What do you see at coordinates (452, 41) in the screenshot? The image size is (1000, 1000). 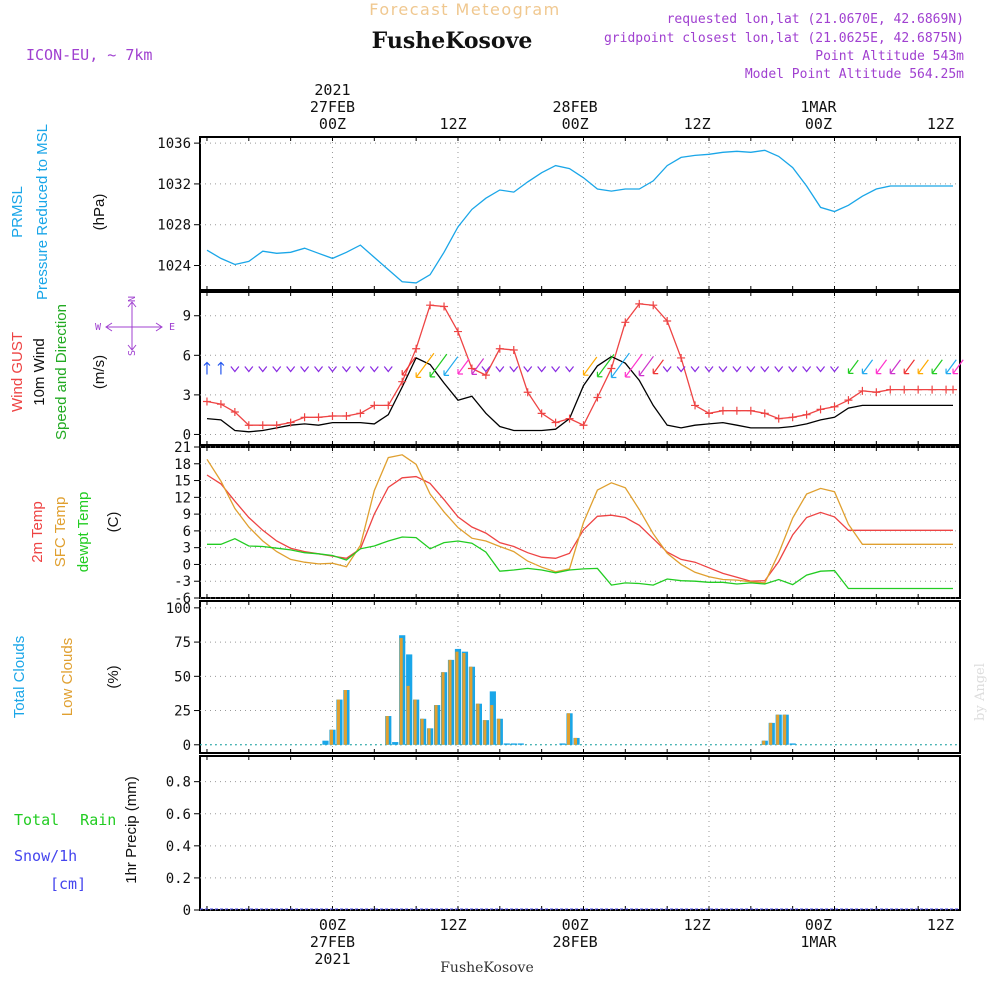 I see `location-title: FusheKosove` at bounding box center [452, 41].